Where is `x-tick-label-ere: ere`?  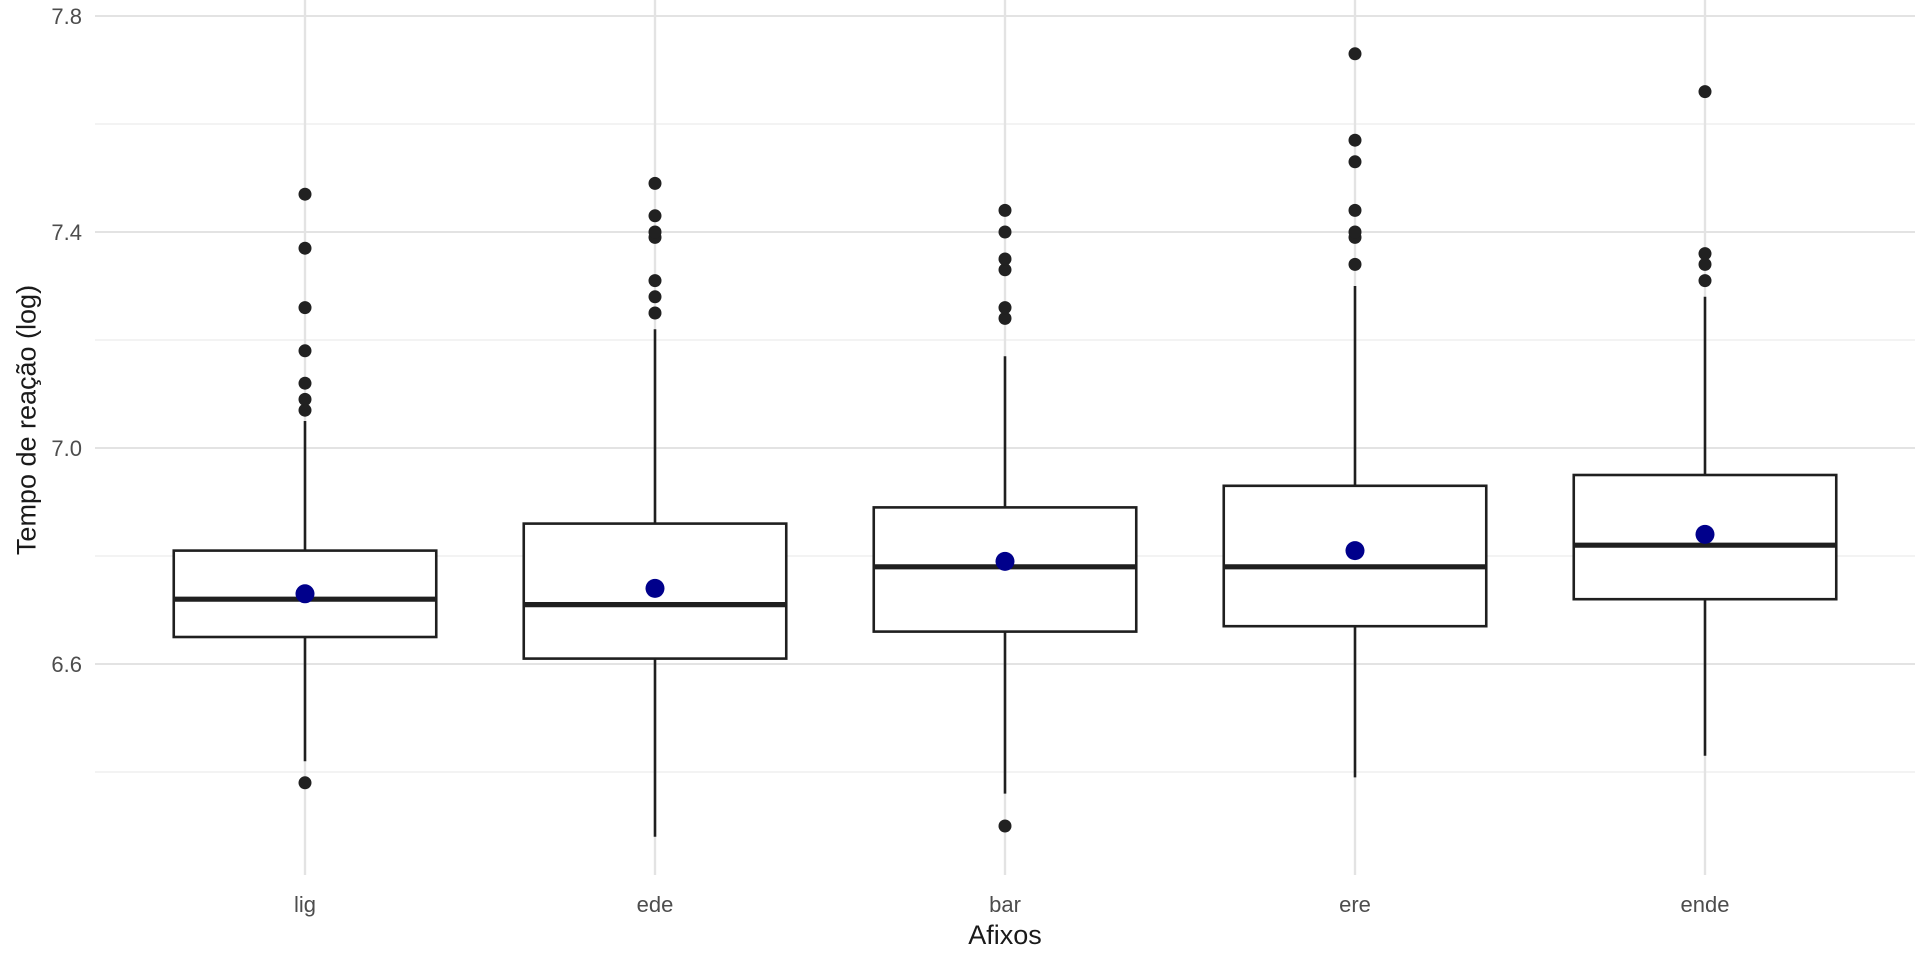
x-tick-label-ere: ere is located at coordinates (1355, 904).